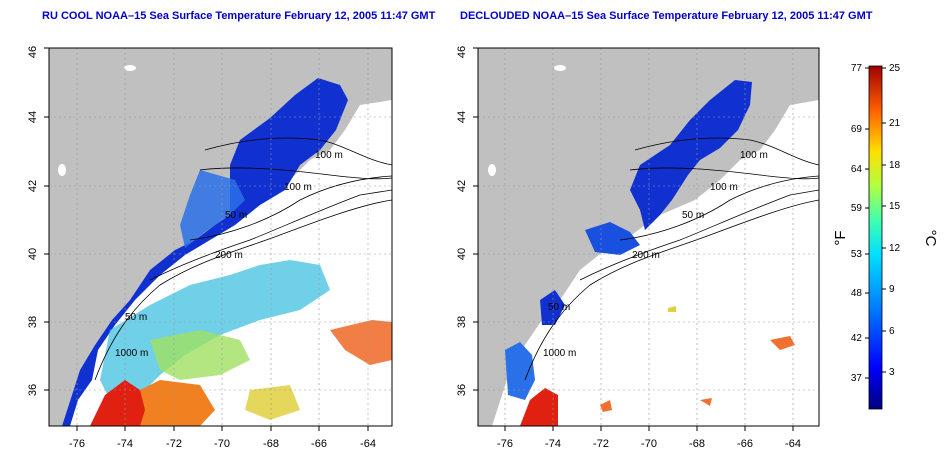 This screenshot has height=475, width=950. What do you see at coordinates (612, 238) in the screenshot?
I see `right-cold-patch` at bounding box center [612, 238].